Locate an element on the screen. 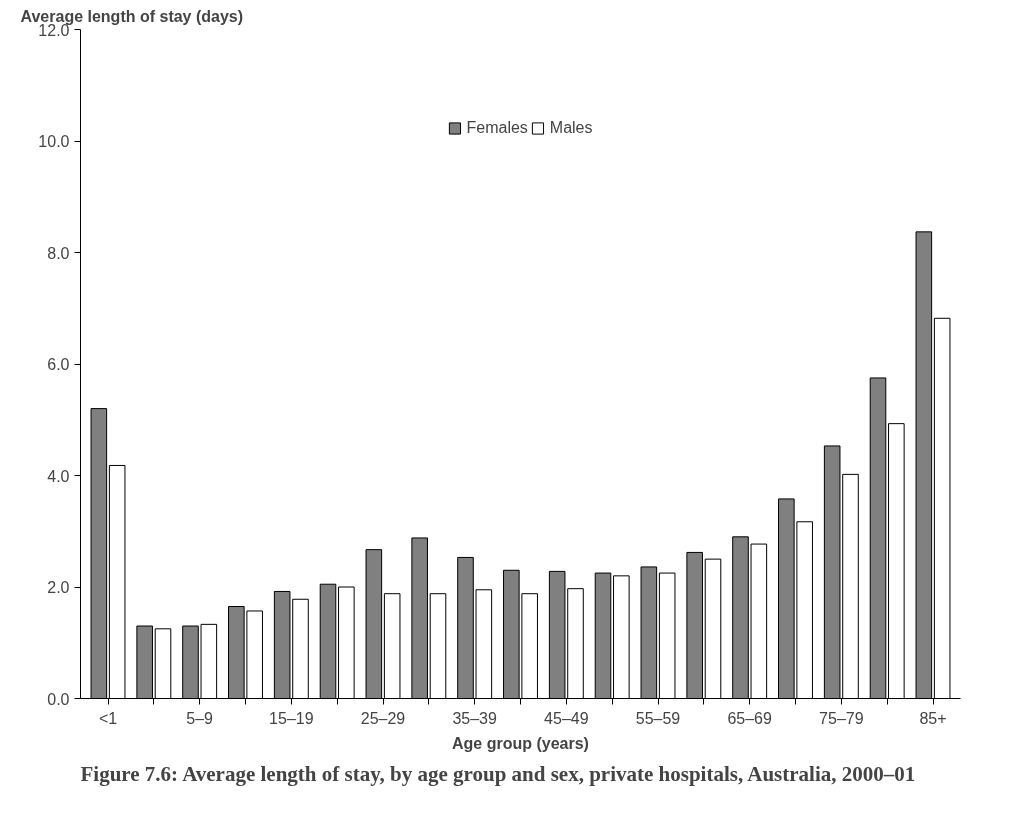 This screenshot has width=1018, height=817. x-tick-label: 85+ is located at coordinates (933, 718).